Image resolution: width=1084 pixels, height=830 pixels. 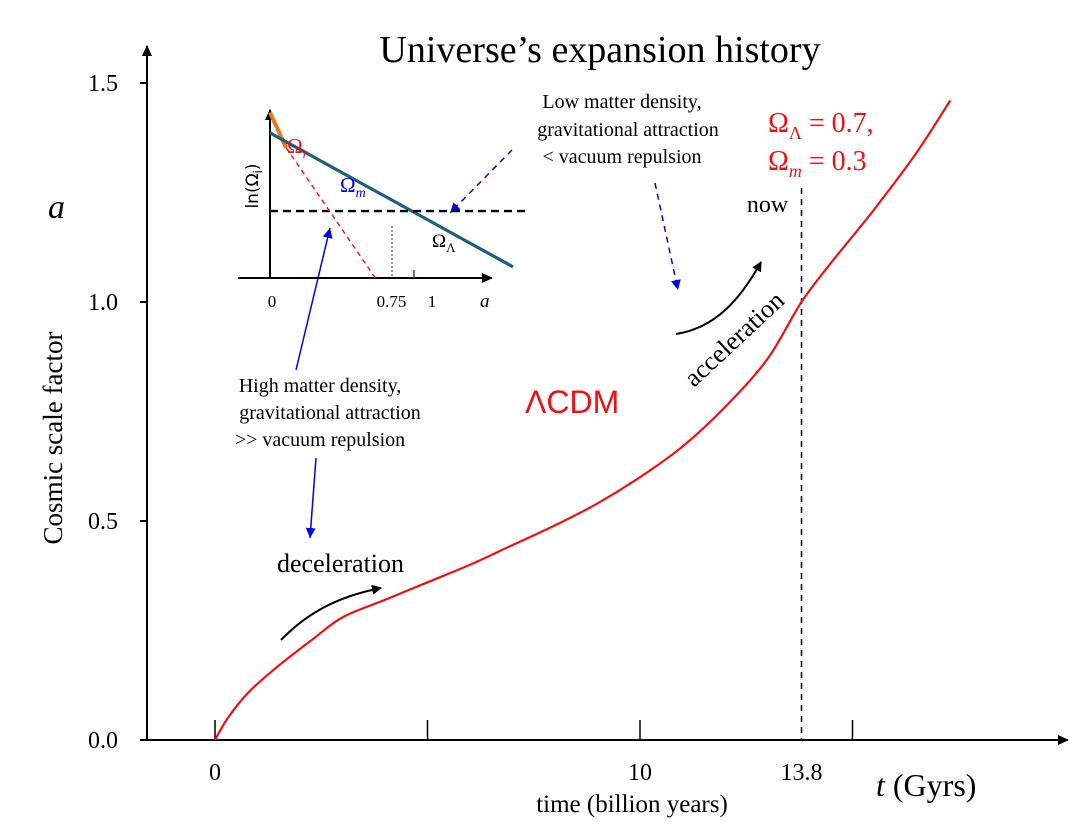 What do you see at coordinates (53, 438) in the screenshot?
I see `y-axis-label: Cosmic scale factor` at bounding box center [53, 438].